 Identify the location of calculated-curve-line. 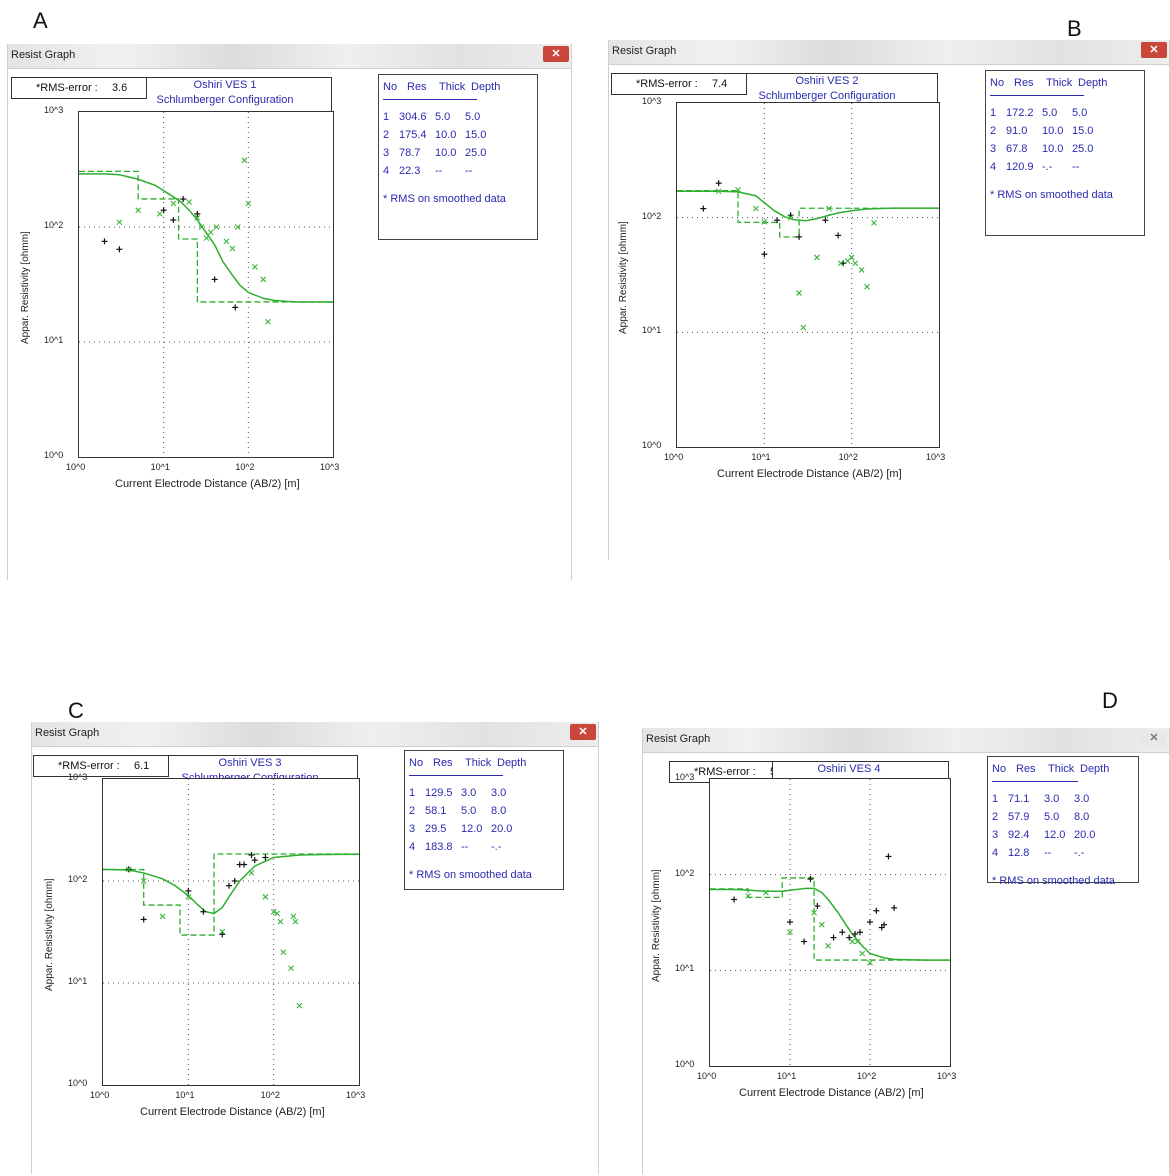
(206, 238).